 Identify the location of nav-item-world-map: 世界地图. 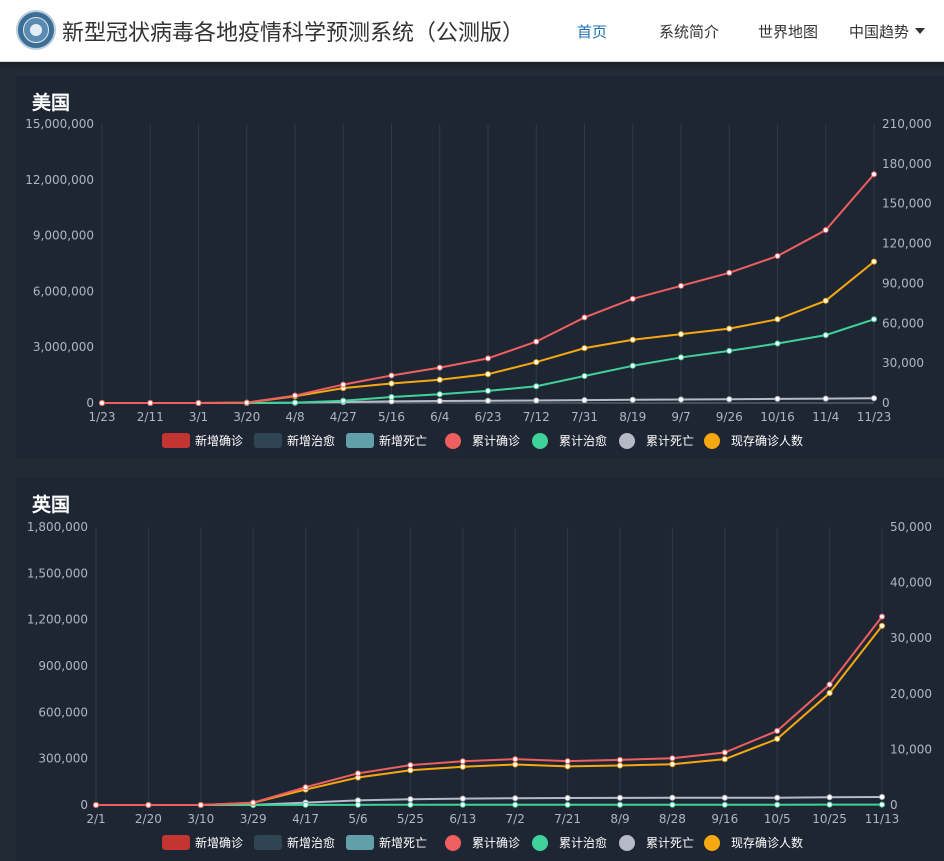
(788, 32).